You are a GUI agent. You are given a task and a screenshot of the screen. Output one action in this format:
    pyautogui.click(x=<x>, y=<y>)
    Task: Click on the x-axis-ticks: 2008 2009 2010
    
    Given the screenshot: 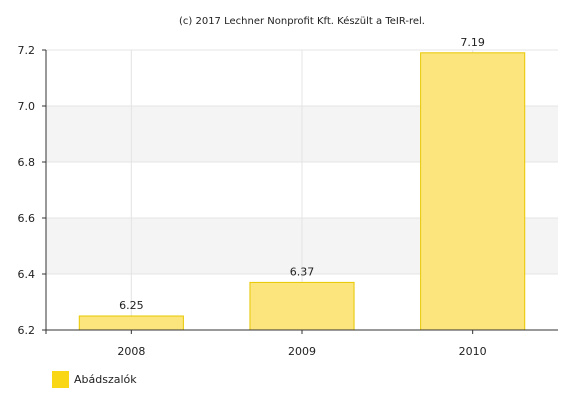 What is the action you would take?
    pyautogui.click(x=302, y=344)
    